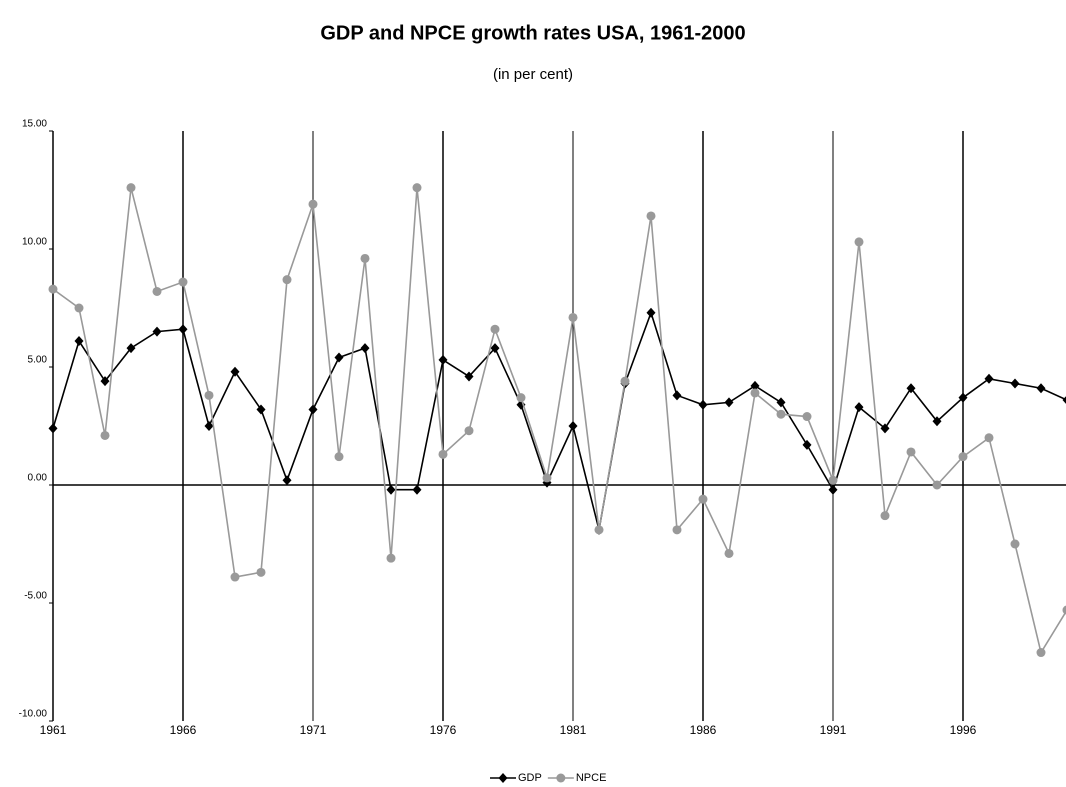  I want to click on x-tick-label: 1996, so click(963, 730).